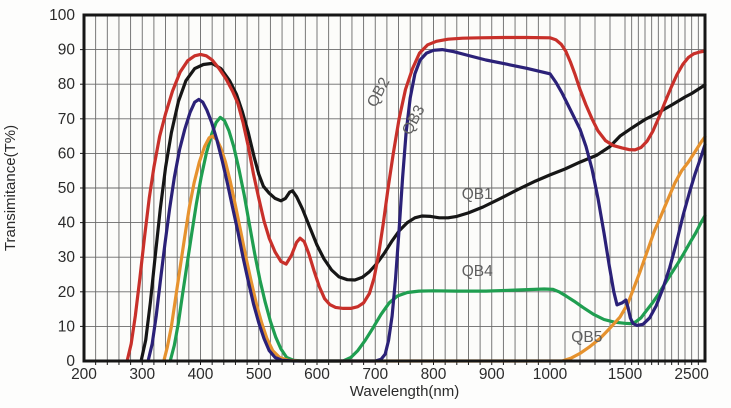  What do you see at coordinates (375, 374) in the screenshot?
I see `x-tick-label: 700` at bounding box center [375, 374].